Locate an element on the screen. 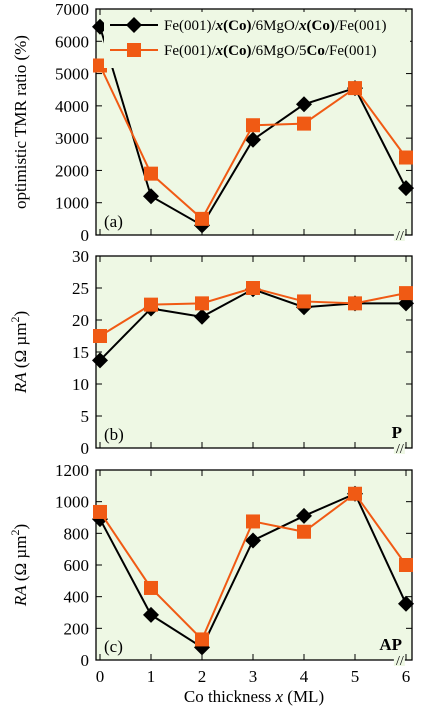  label-part: Fe(001)/ is located at coordinates (190, 51).